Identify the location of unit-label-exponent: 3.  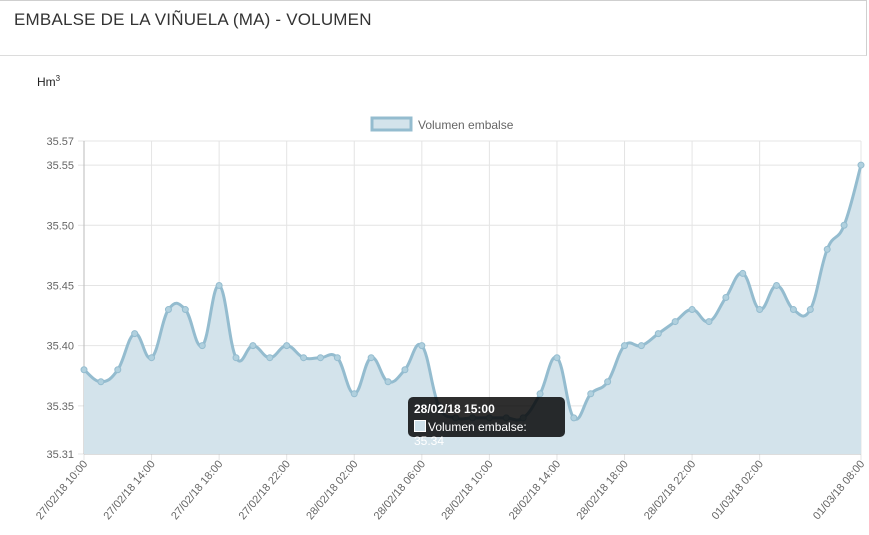
(58, 78).